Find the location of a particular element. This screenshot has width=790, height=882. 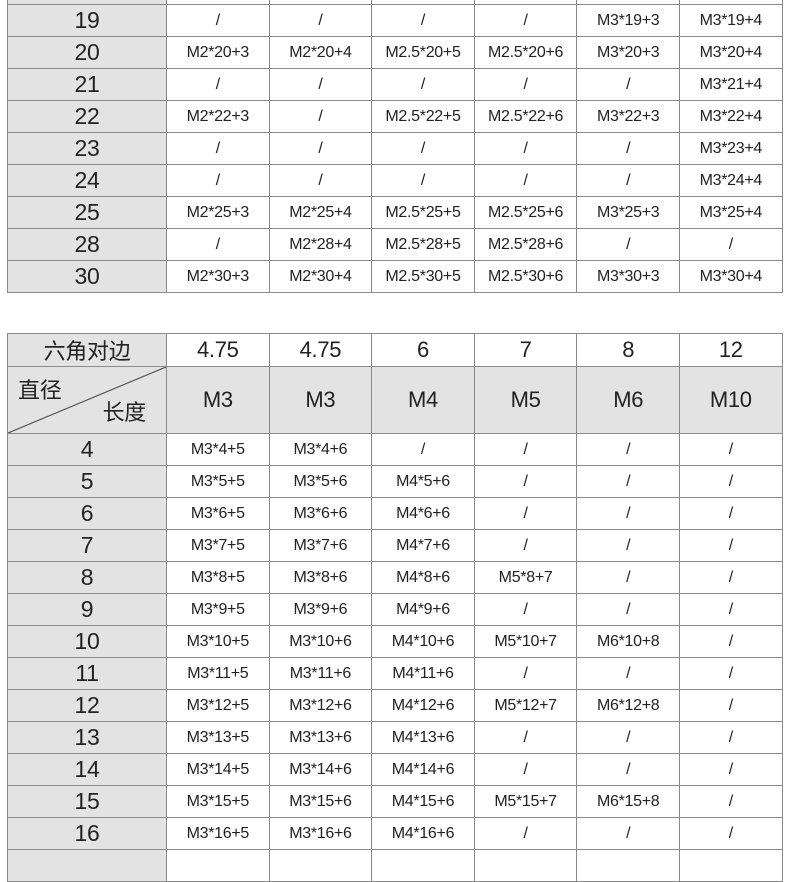

spec-cell: M3*15+6 is located at coordinates (320, 801).